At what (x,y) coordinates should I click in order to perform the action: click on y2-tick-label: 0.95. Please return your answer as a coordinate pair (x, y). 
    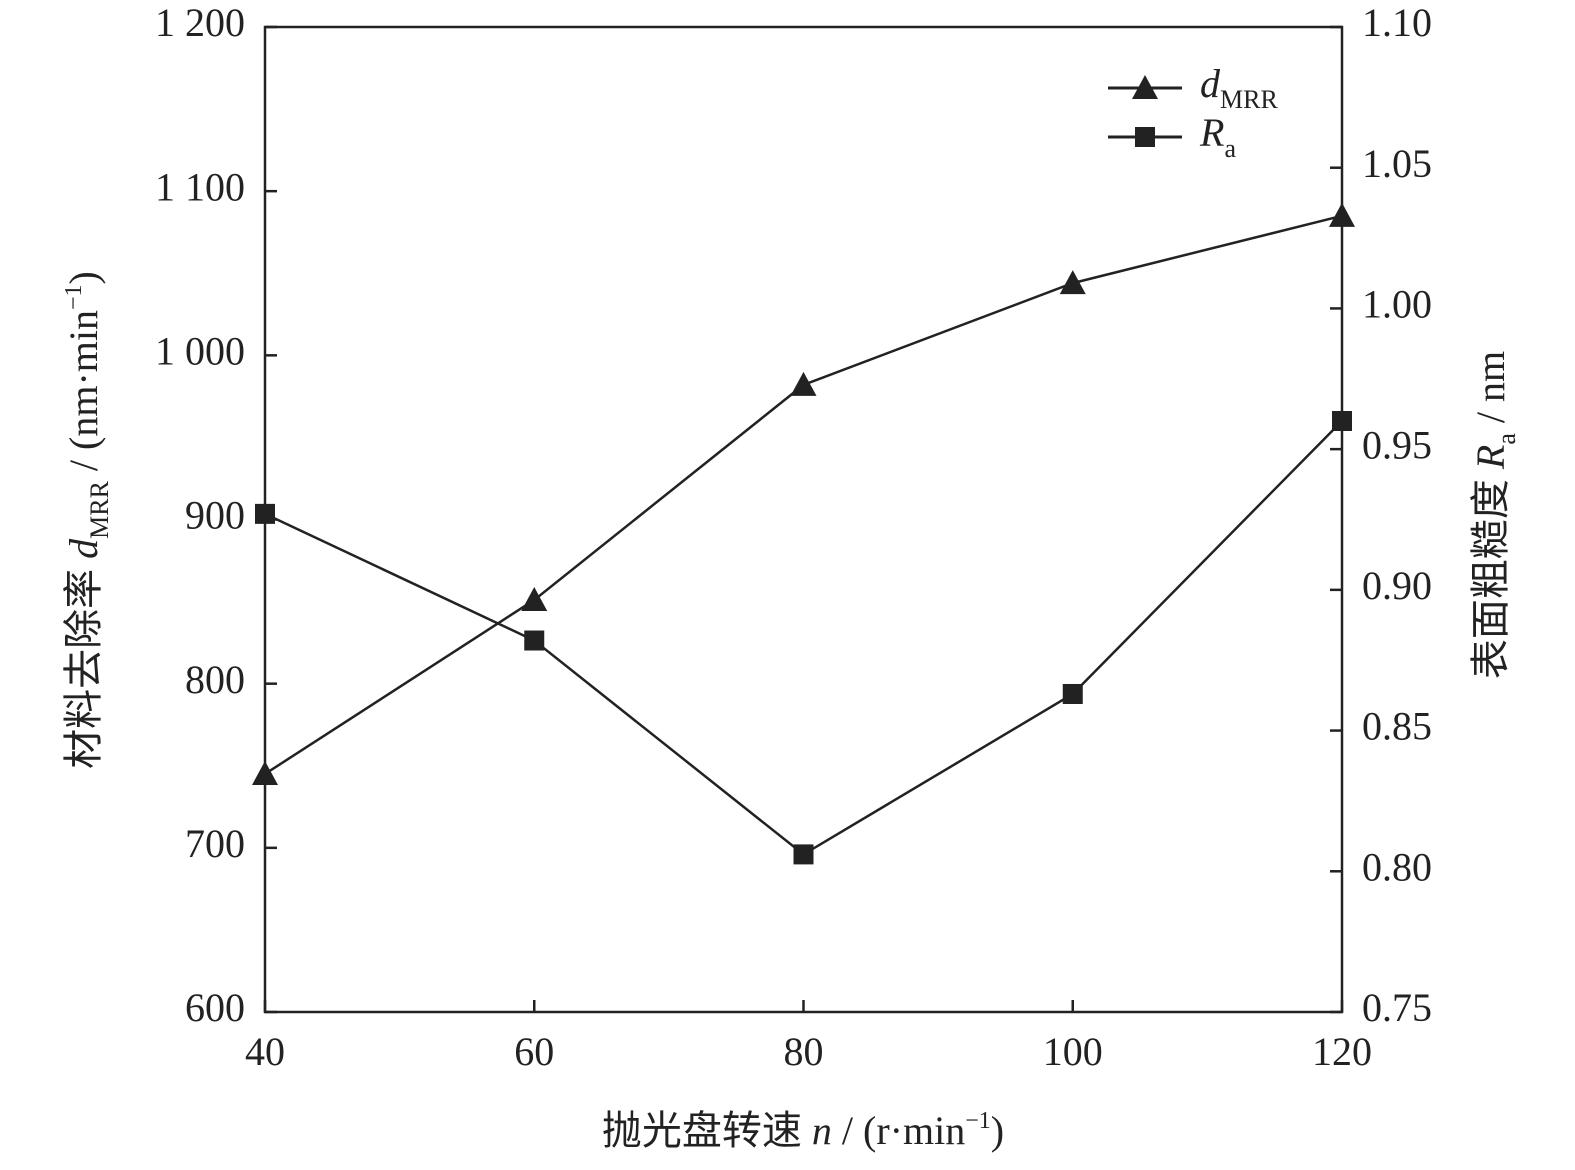
    Looking at the image, I should click on (1397, 444).